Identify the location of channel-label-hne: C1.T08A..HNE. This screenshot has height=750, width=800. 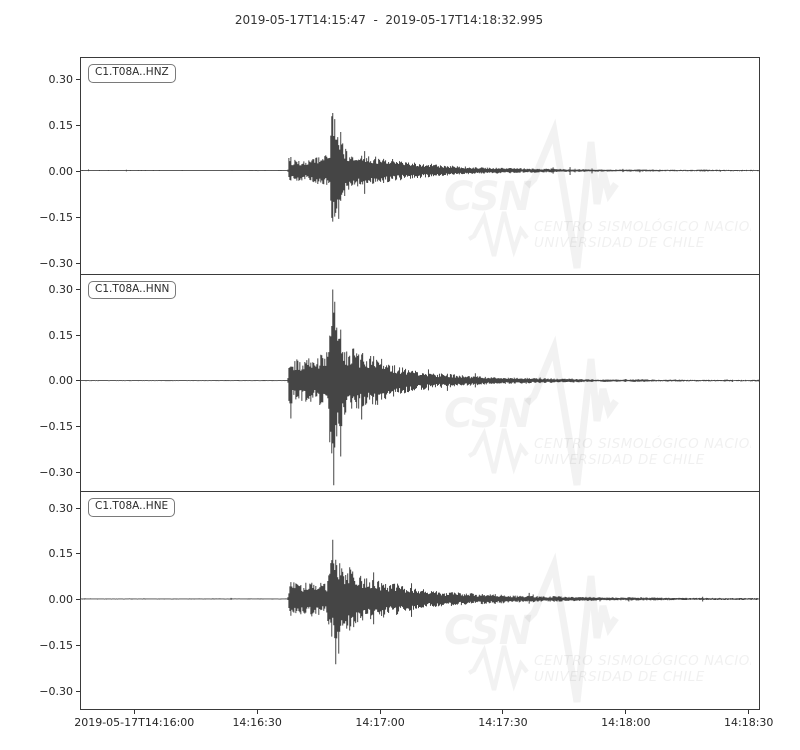
(132, 507).